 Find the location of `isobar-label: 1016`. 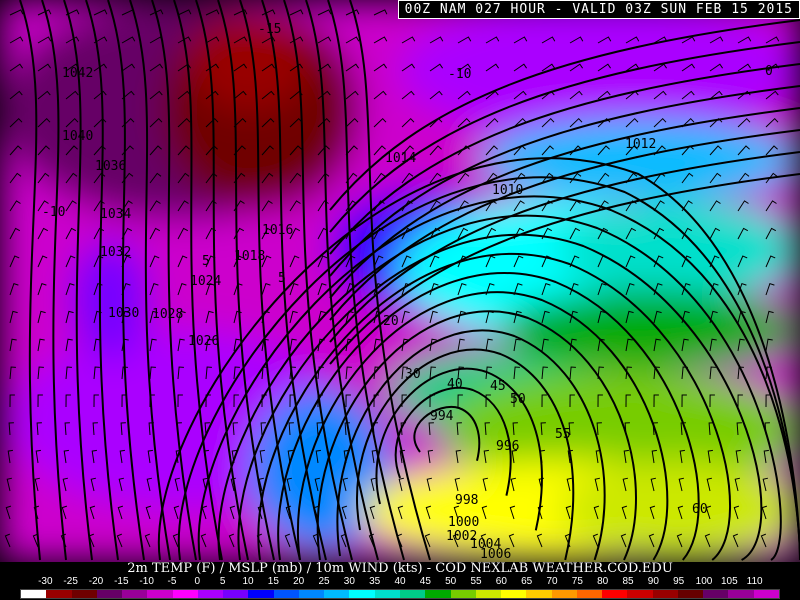

isobar-label: 1016 is located at coordinates (277, 230).